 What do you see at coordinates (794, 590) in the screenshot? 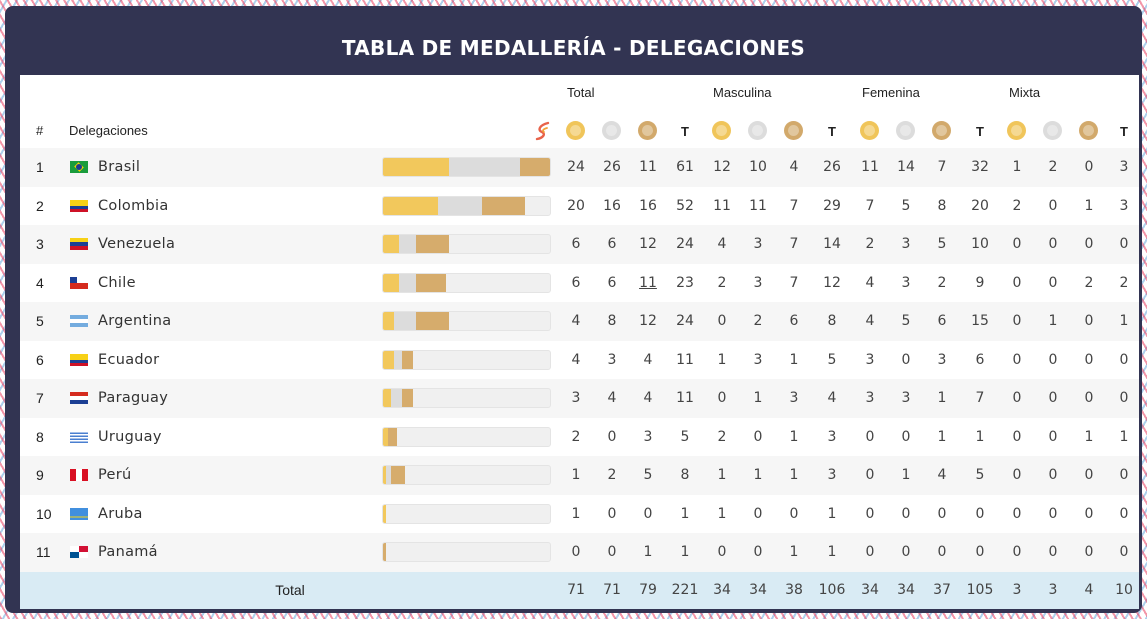
I see `total-masculina-bronze: 38` at bounding box center [794, 590].